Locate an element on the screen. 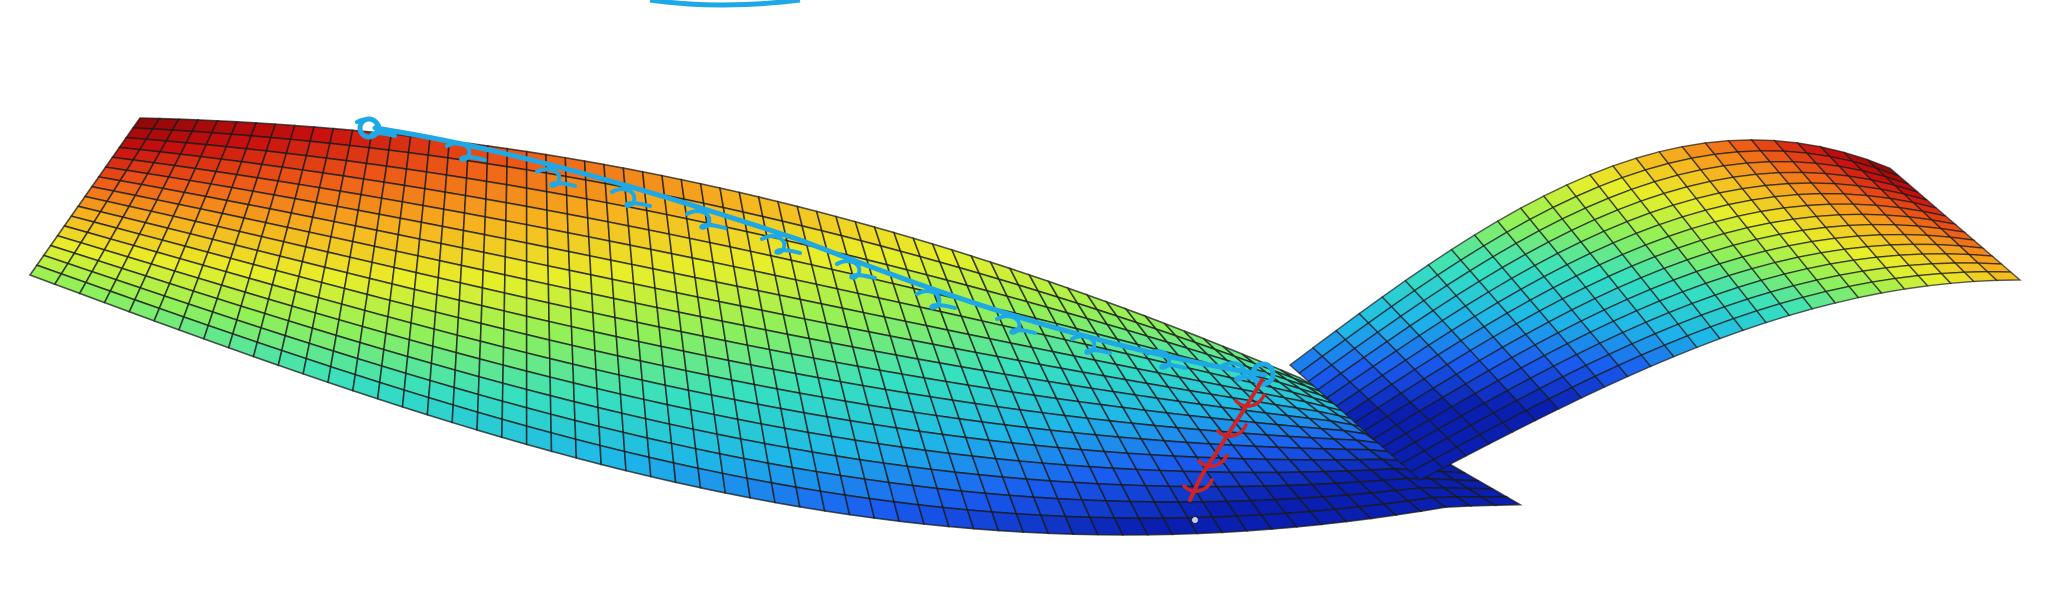 The image size is (2058, 602). top-arc-fragment is located at coordinates (725, 4).